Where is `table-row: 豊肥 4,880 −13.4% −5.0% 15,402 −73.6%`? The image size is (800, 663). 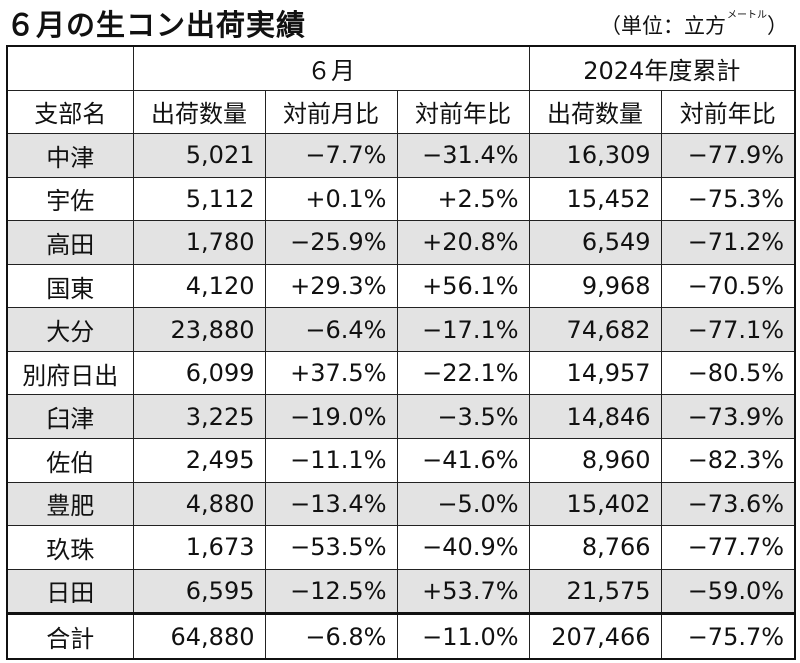
table-row: 豊肥 4,880 −13.4% −5.0% 15,402 −73.6% is located at coordinates (401, 504).